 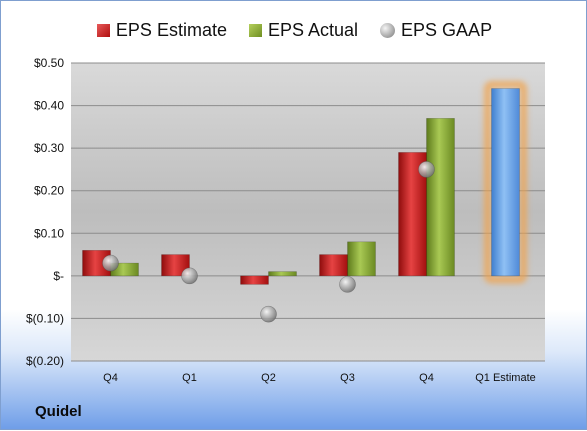 I want to click on forecast-highlight, so click(x=505, y=182).